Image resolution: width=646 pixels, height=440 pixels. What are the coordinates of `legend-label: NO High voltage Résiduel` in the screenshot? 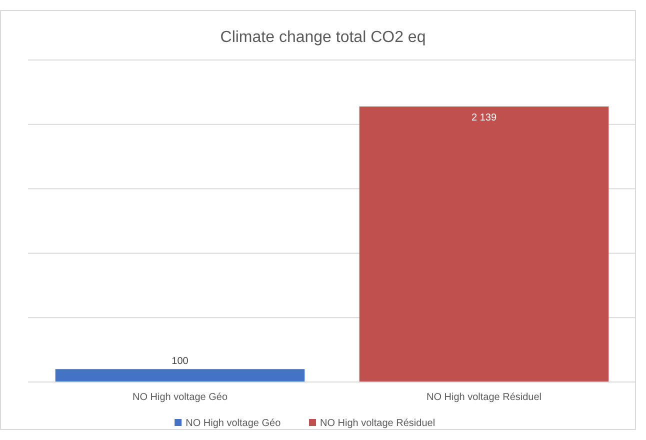 It's located at (378, 423).